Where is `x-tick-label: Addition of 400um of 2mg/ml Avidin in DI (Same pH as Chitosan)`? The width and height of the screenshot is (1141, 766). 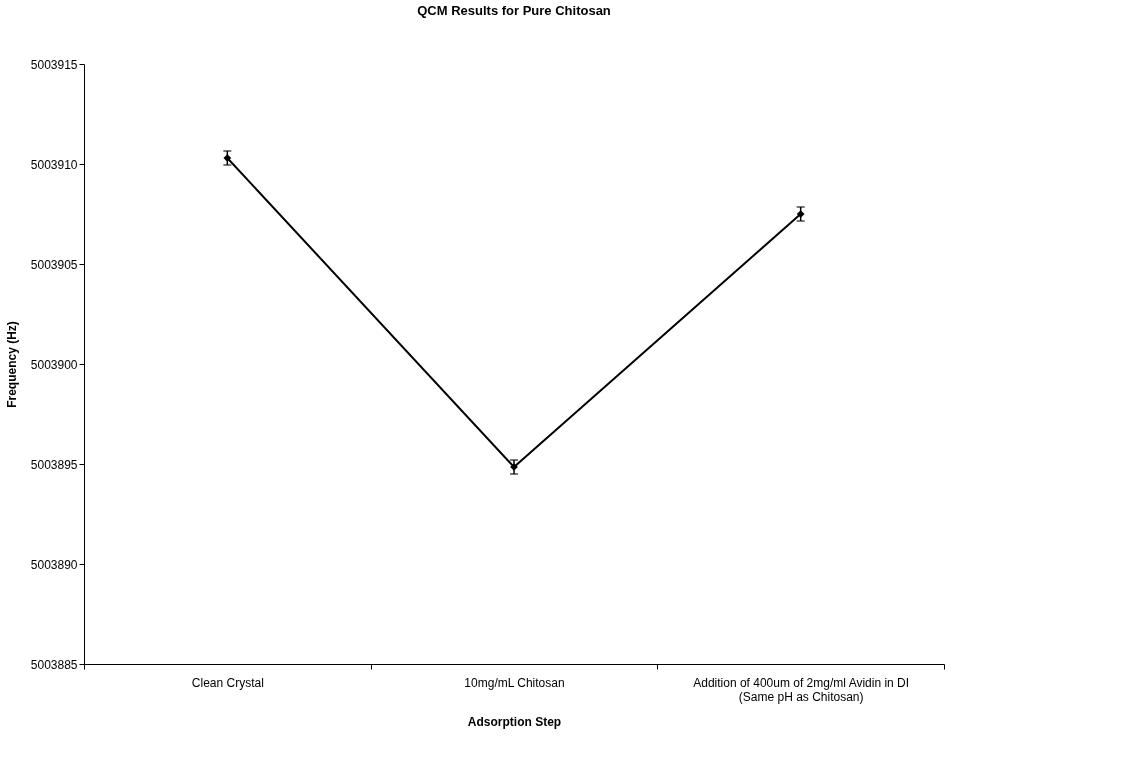
x-tick-label: Addition of 400um of 2mg/ml Avidin in DI (Same pH as Chitosan) is located at coordinates (801, 689).